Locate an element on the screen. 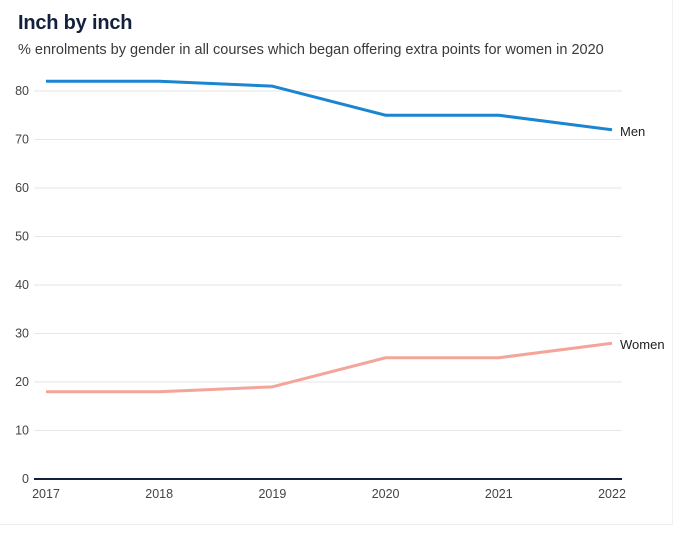  series-line-men is located at coordinates (329, 105).